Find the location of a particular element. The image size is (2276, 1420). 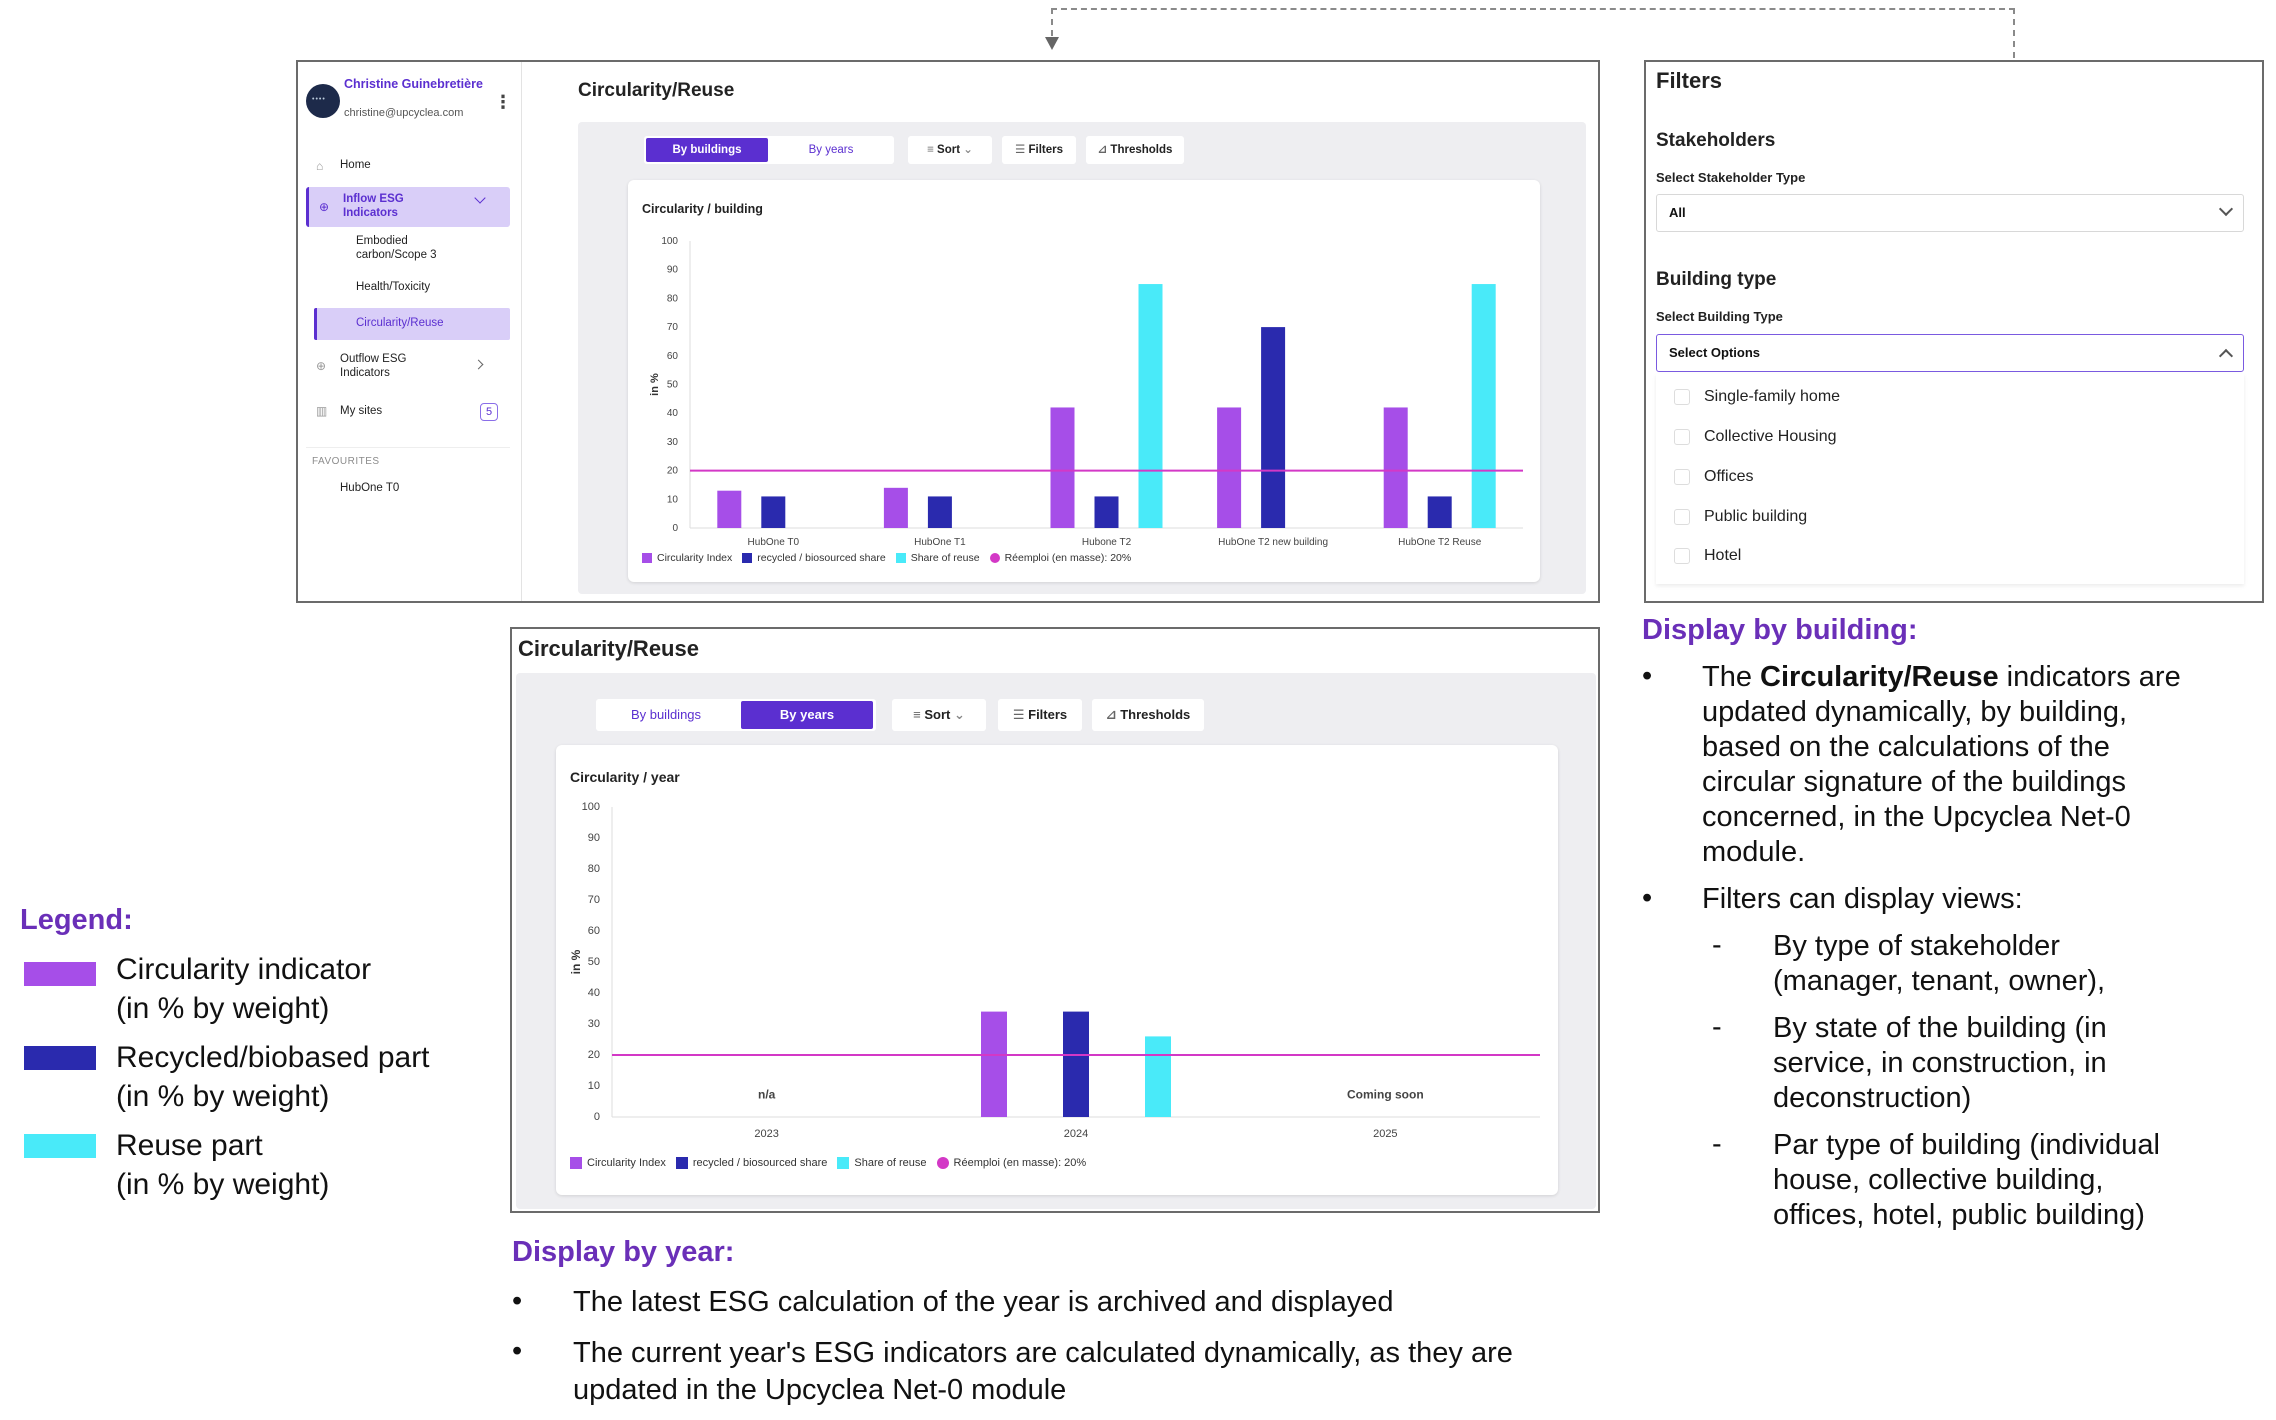

y-tick-label: 90 is located at coordinates (673, 270).